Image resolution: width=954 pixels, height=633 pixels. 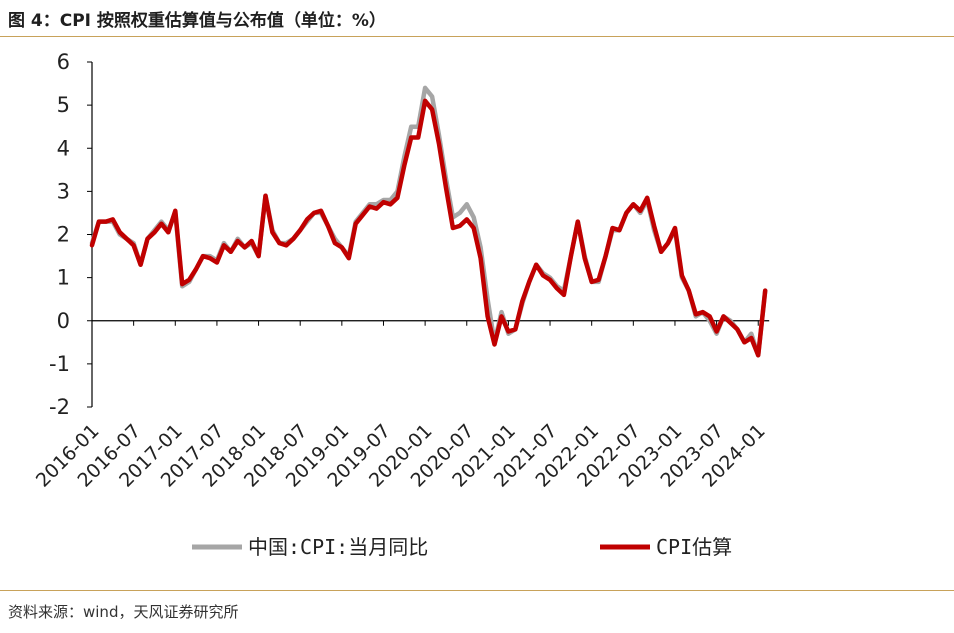 What do you see at coordinates (123, 612) in the screenshot?
I see `source-note: 资料来源：wind，天风证券研究所` at bounding box center [123, 612].